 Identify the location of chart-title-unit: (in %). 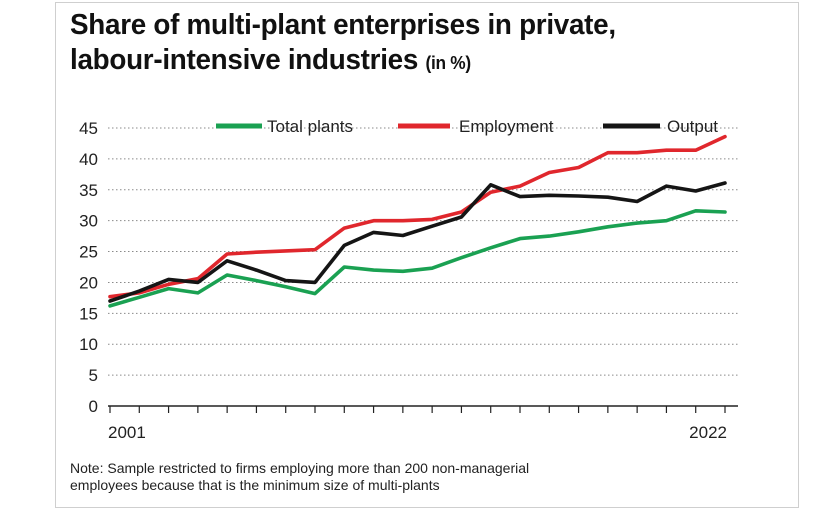
(448, 63).